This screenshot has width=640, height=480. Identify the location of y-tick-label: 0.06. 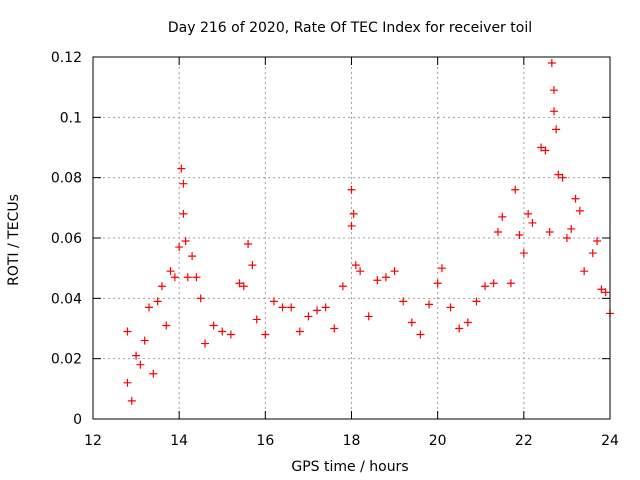
(66, 239).